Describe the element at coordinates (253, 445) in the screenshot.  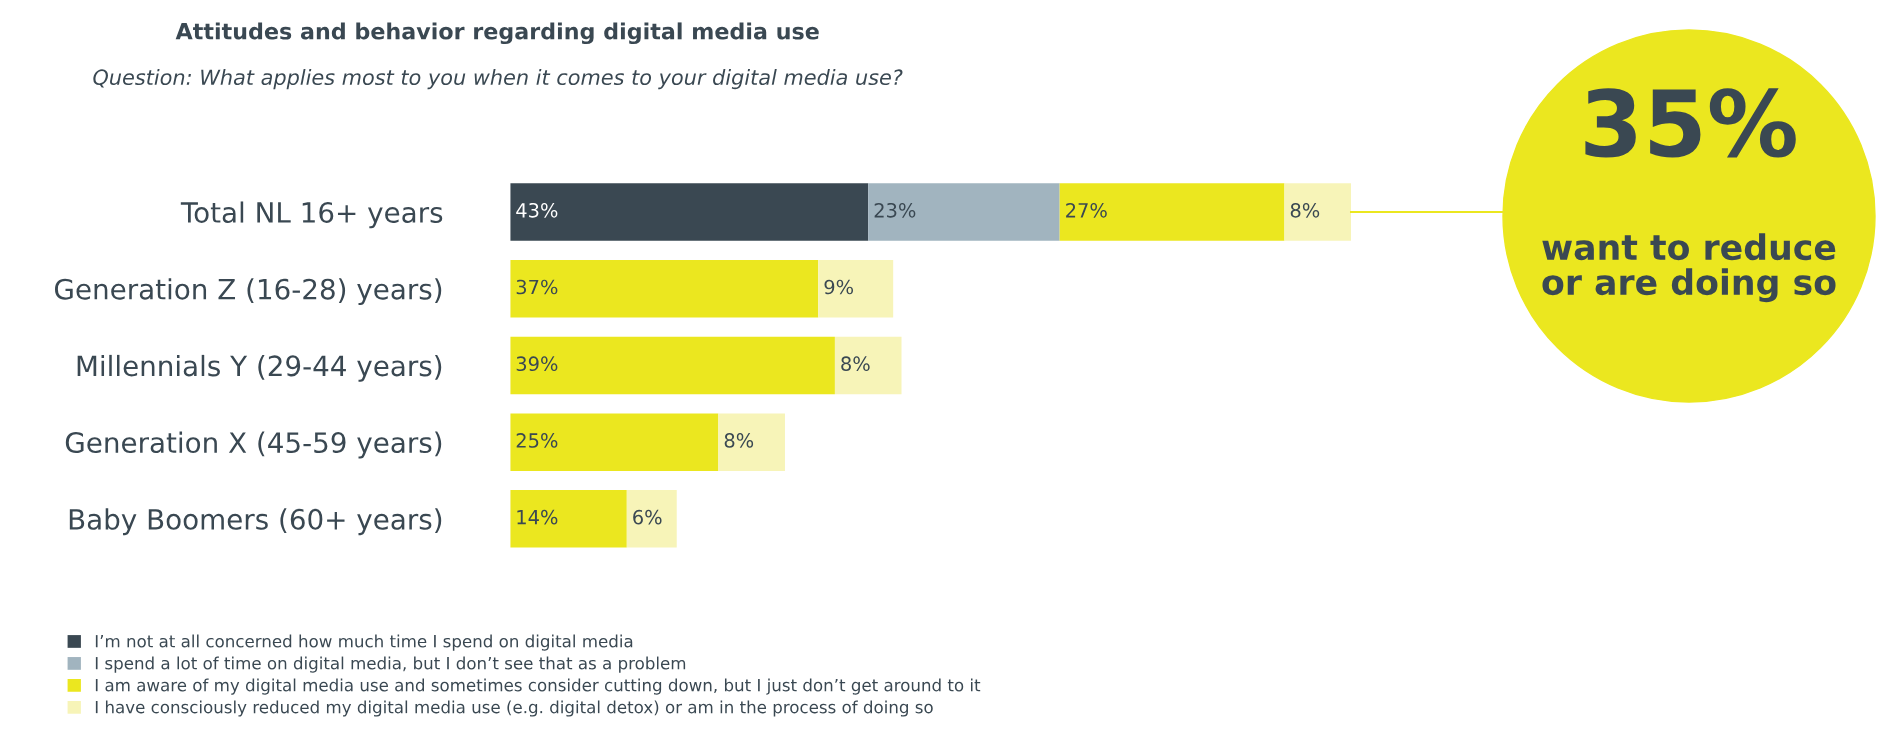
I see `y-tick-label: Generation X (45-59 years)` at that location.